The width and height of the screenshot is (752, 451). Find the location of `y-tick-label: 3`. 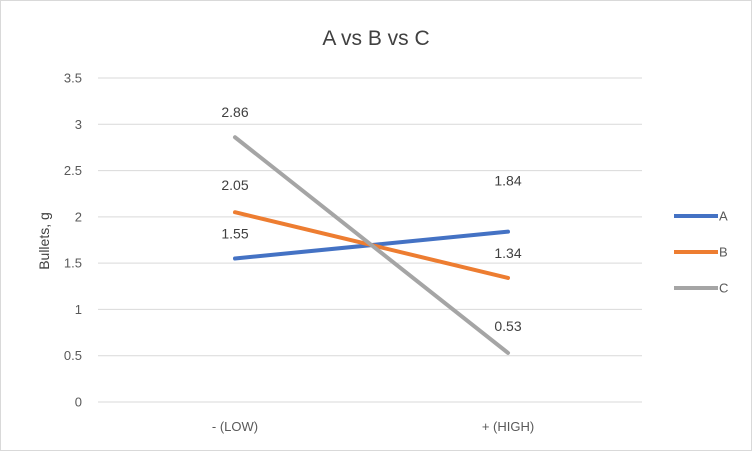

y-tick-label: 3 is located at coordinates (78, 124).